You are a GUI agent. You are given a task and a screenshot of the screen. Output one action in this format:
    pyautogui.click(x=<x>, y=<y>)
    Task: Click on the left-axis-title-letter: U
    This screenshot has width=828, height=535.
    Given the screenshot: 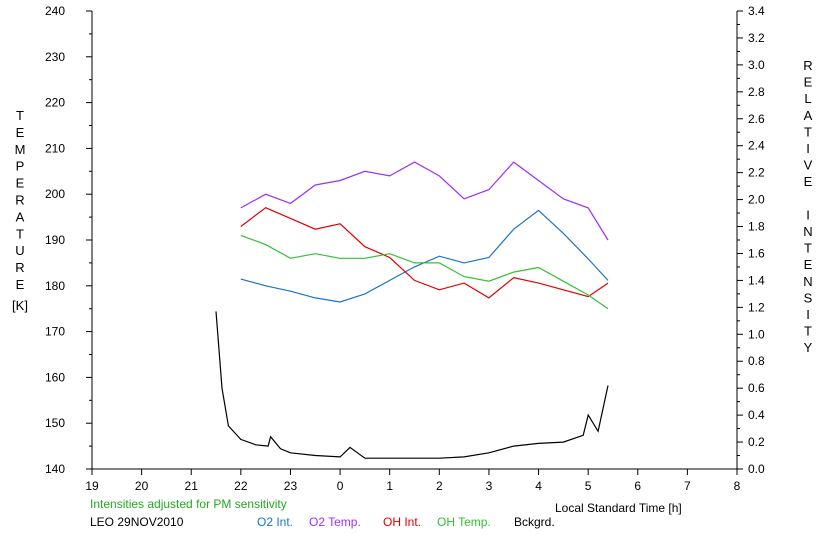 What is the action you would take?
    pyautogui.click(x=19, y=250)
    